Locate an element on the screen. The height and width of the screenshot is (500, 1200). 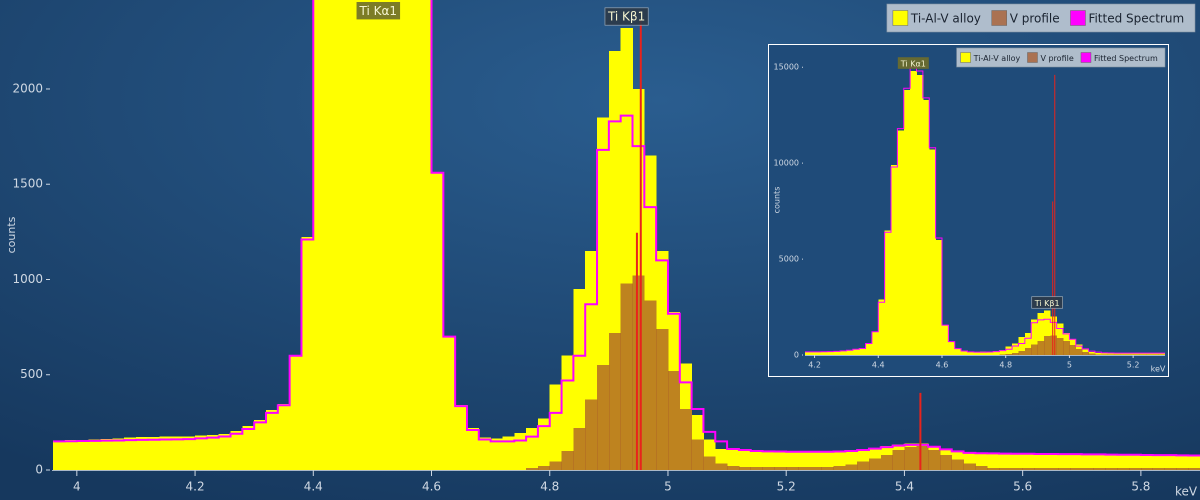
x-tick-label: 5.8 is located at coordinates (1140, 486).